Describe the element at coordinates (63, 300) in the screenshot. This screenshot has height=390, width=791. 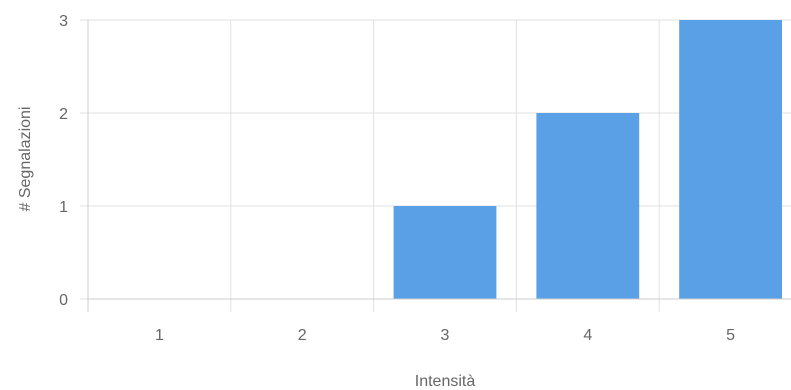
I see `y-tick-label: 0` at that location.